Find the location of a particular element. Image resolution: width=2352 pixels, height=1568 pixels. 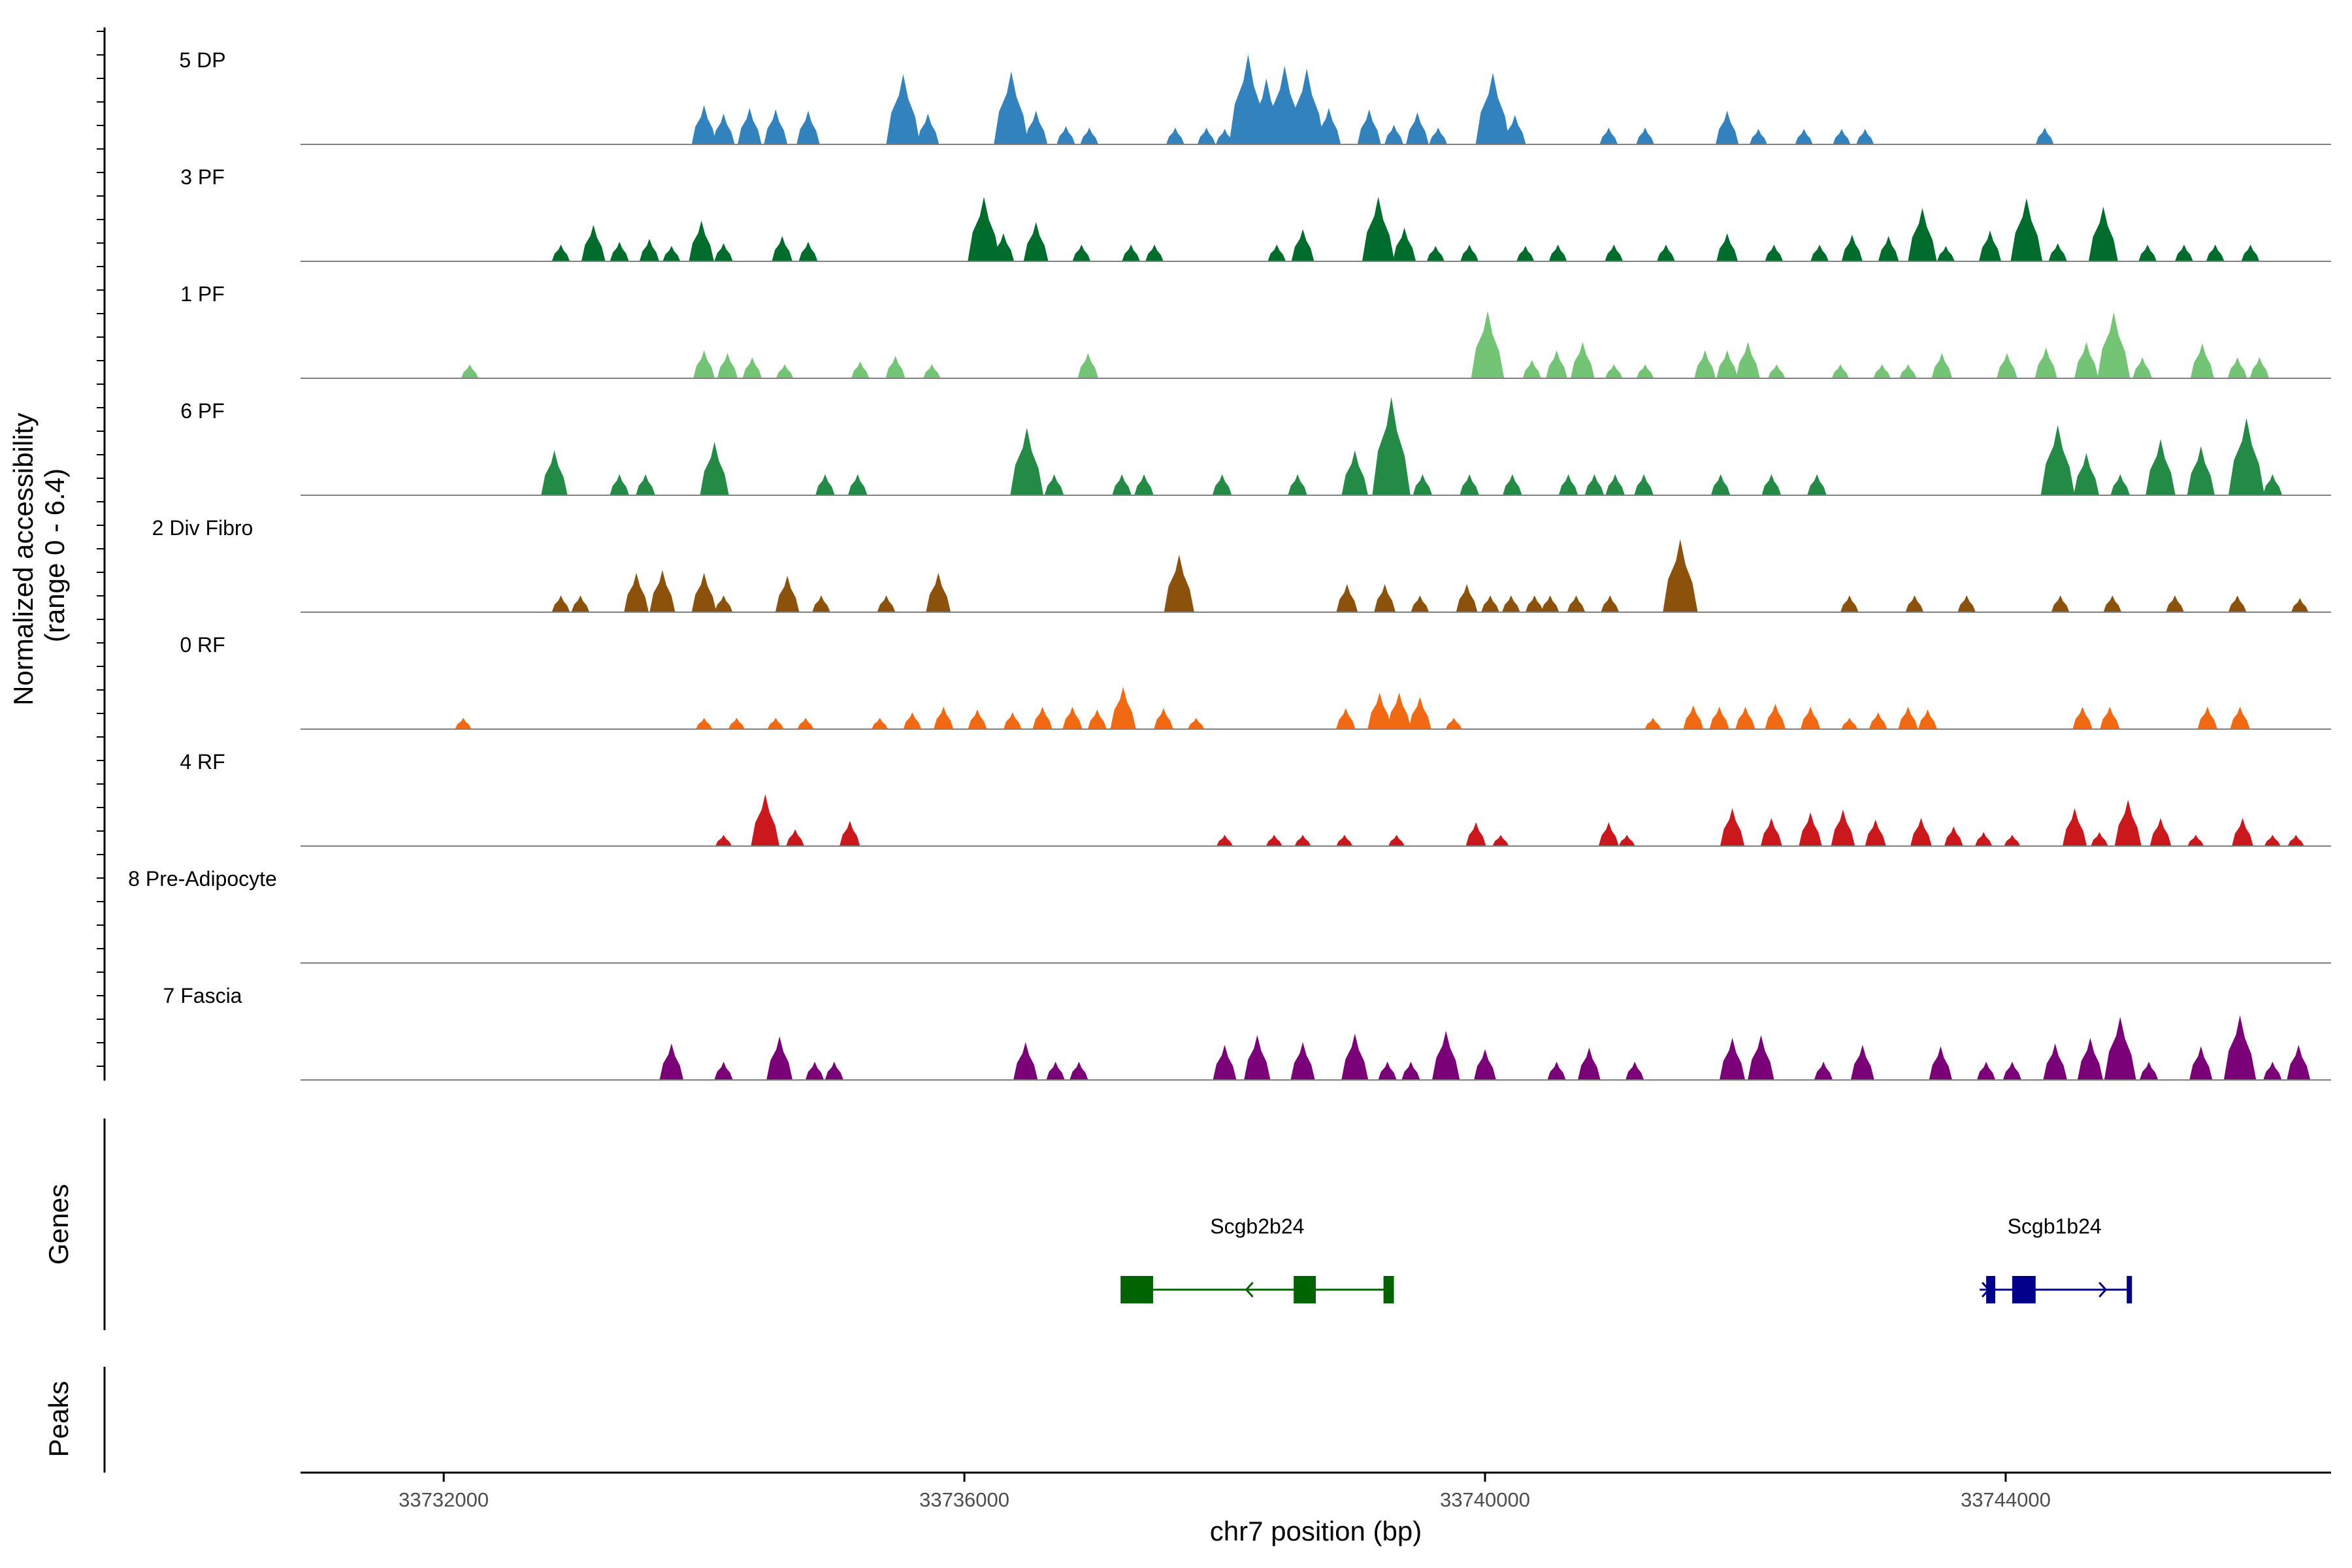

track-5-dp: 5 DP is located at coordinates (1255, 96).